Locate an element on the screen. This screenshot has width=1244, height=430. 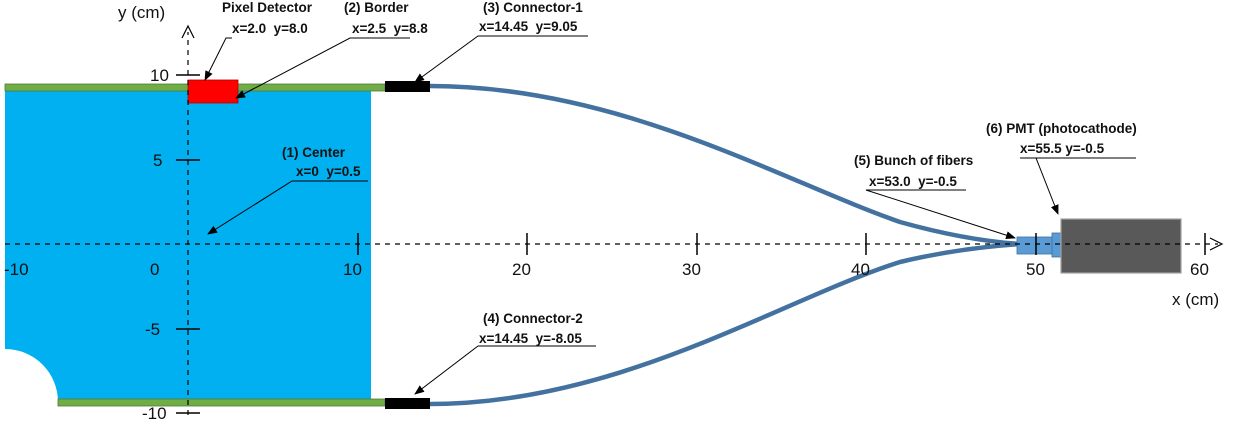
border-coords: x=2.5 y=8.8 is located at coordinates (390, 28).